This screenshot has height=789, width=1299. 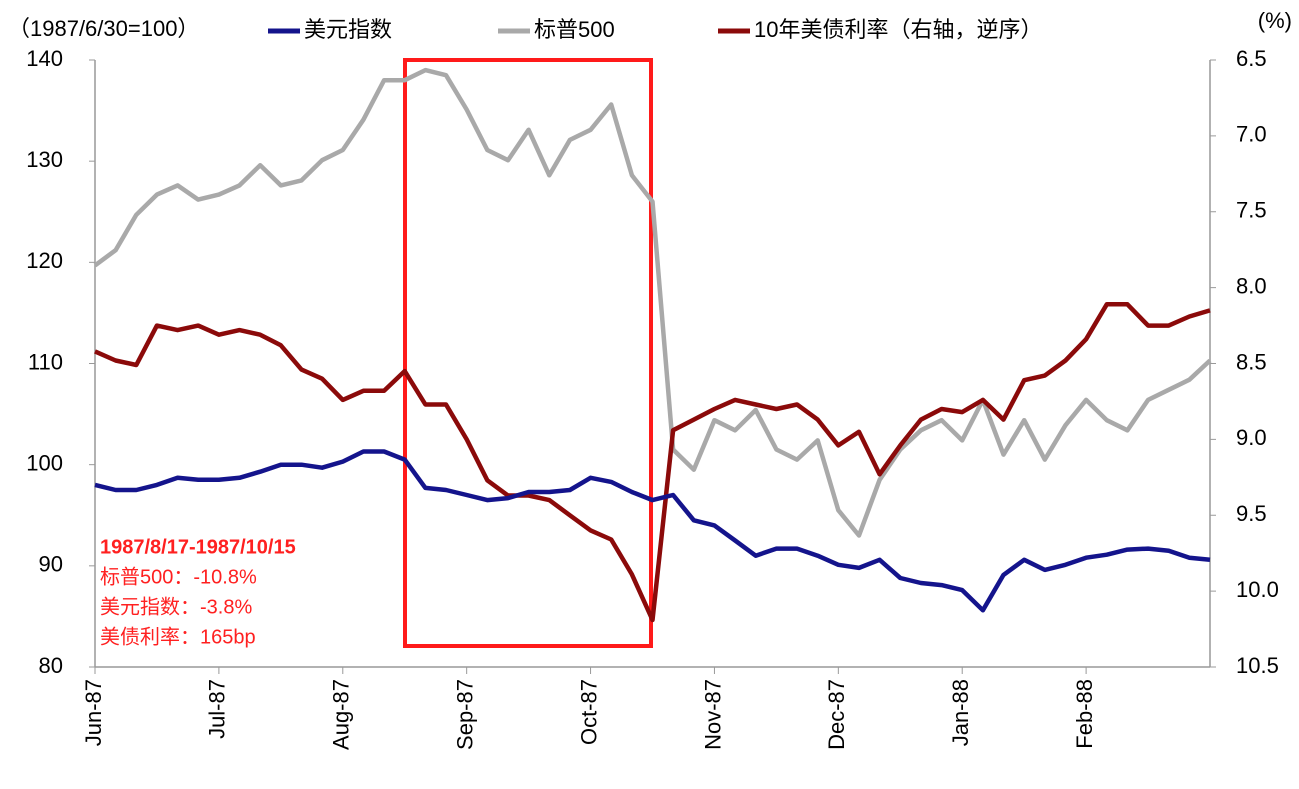 I want to click on x-tick-label: Sep-87, so click(x=464, y=714).